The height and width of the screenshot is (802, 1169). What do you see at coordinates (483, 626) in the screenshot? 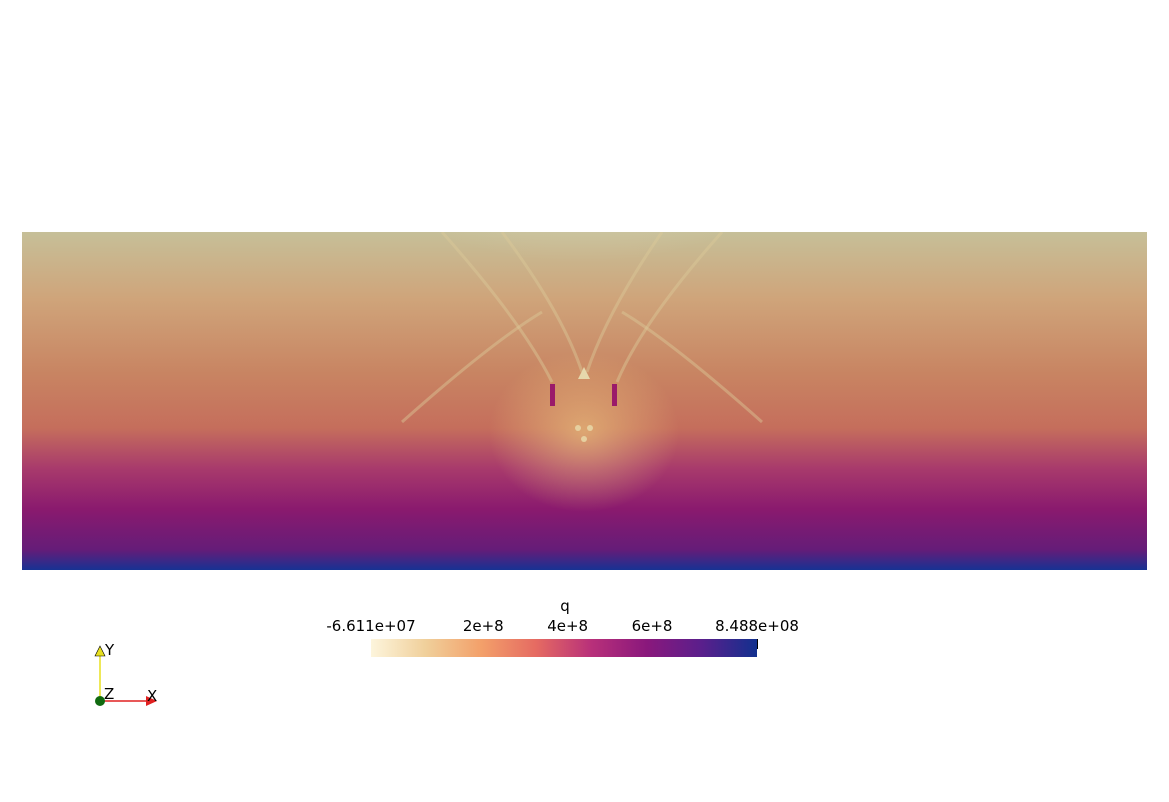
I see `scalar-bar-tick-label: 2e+8` at bounding box center [483, 626].